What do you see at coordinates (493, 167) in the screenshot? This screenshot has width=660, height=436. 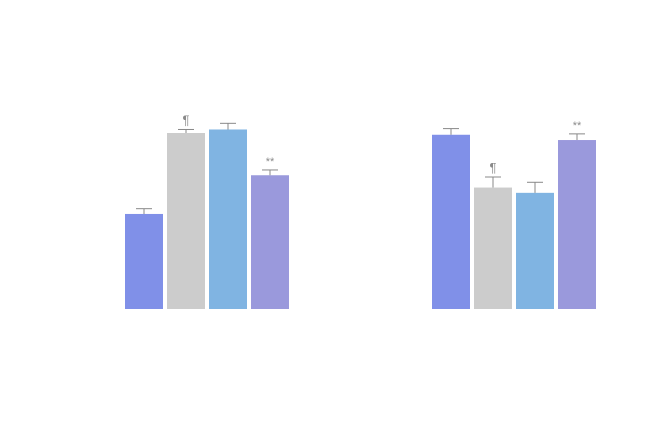 I see `significance-label-right-2: ¶` at bounding box center [493, 167].